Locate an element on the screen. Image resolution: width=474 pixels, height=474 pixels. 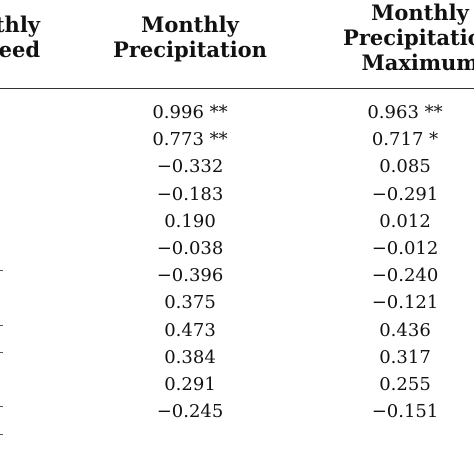
table-row: 0.996 ** 0.963 ** is located at coordinates (237, 112).